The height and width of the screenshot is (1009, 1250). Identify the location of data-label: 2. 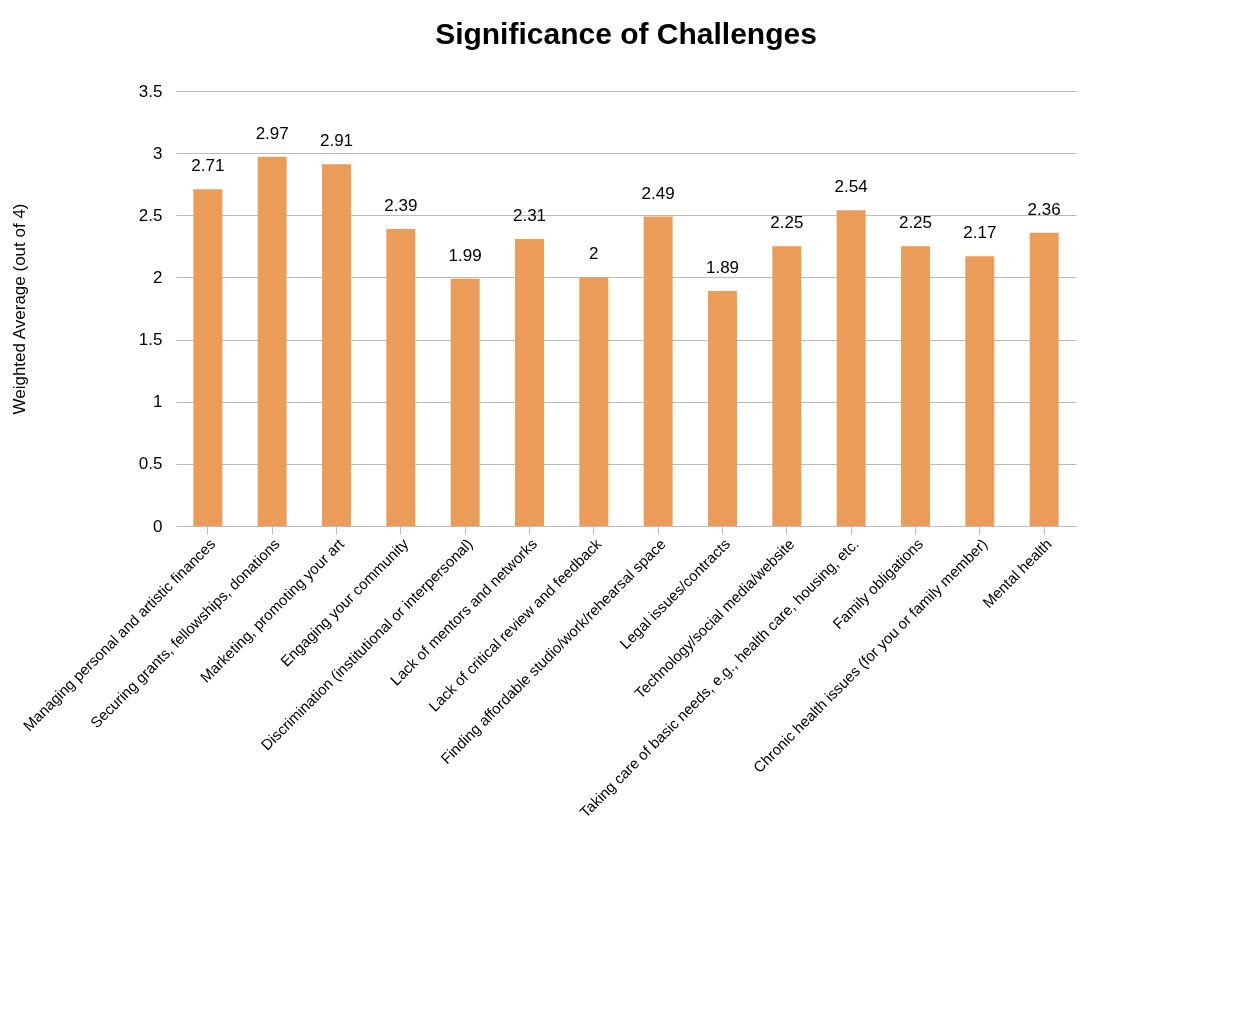
(594, 254).